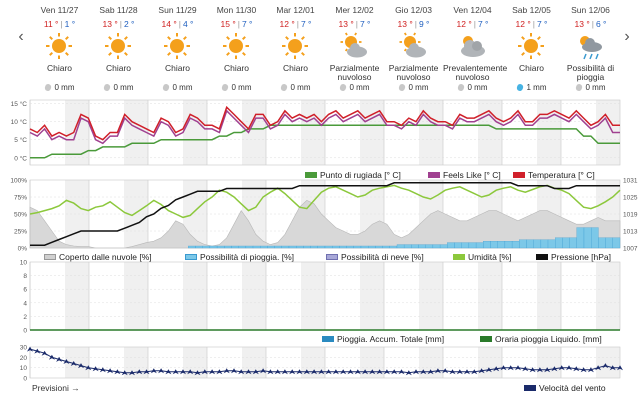 The image size is (640, 400). What do you see at coordinates (21, 36) in the screenshot?
I see `nav-prev-arrow: ‹` at bounding box center [21, 36].